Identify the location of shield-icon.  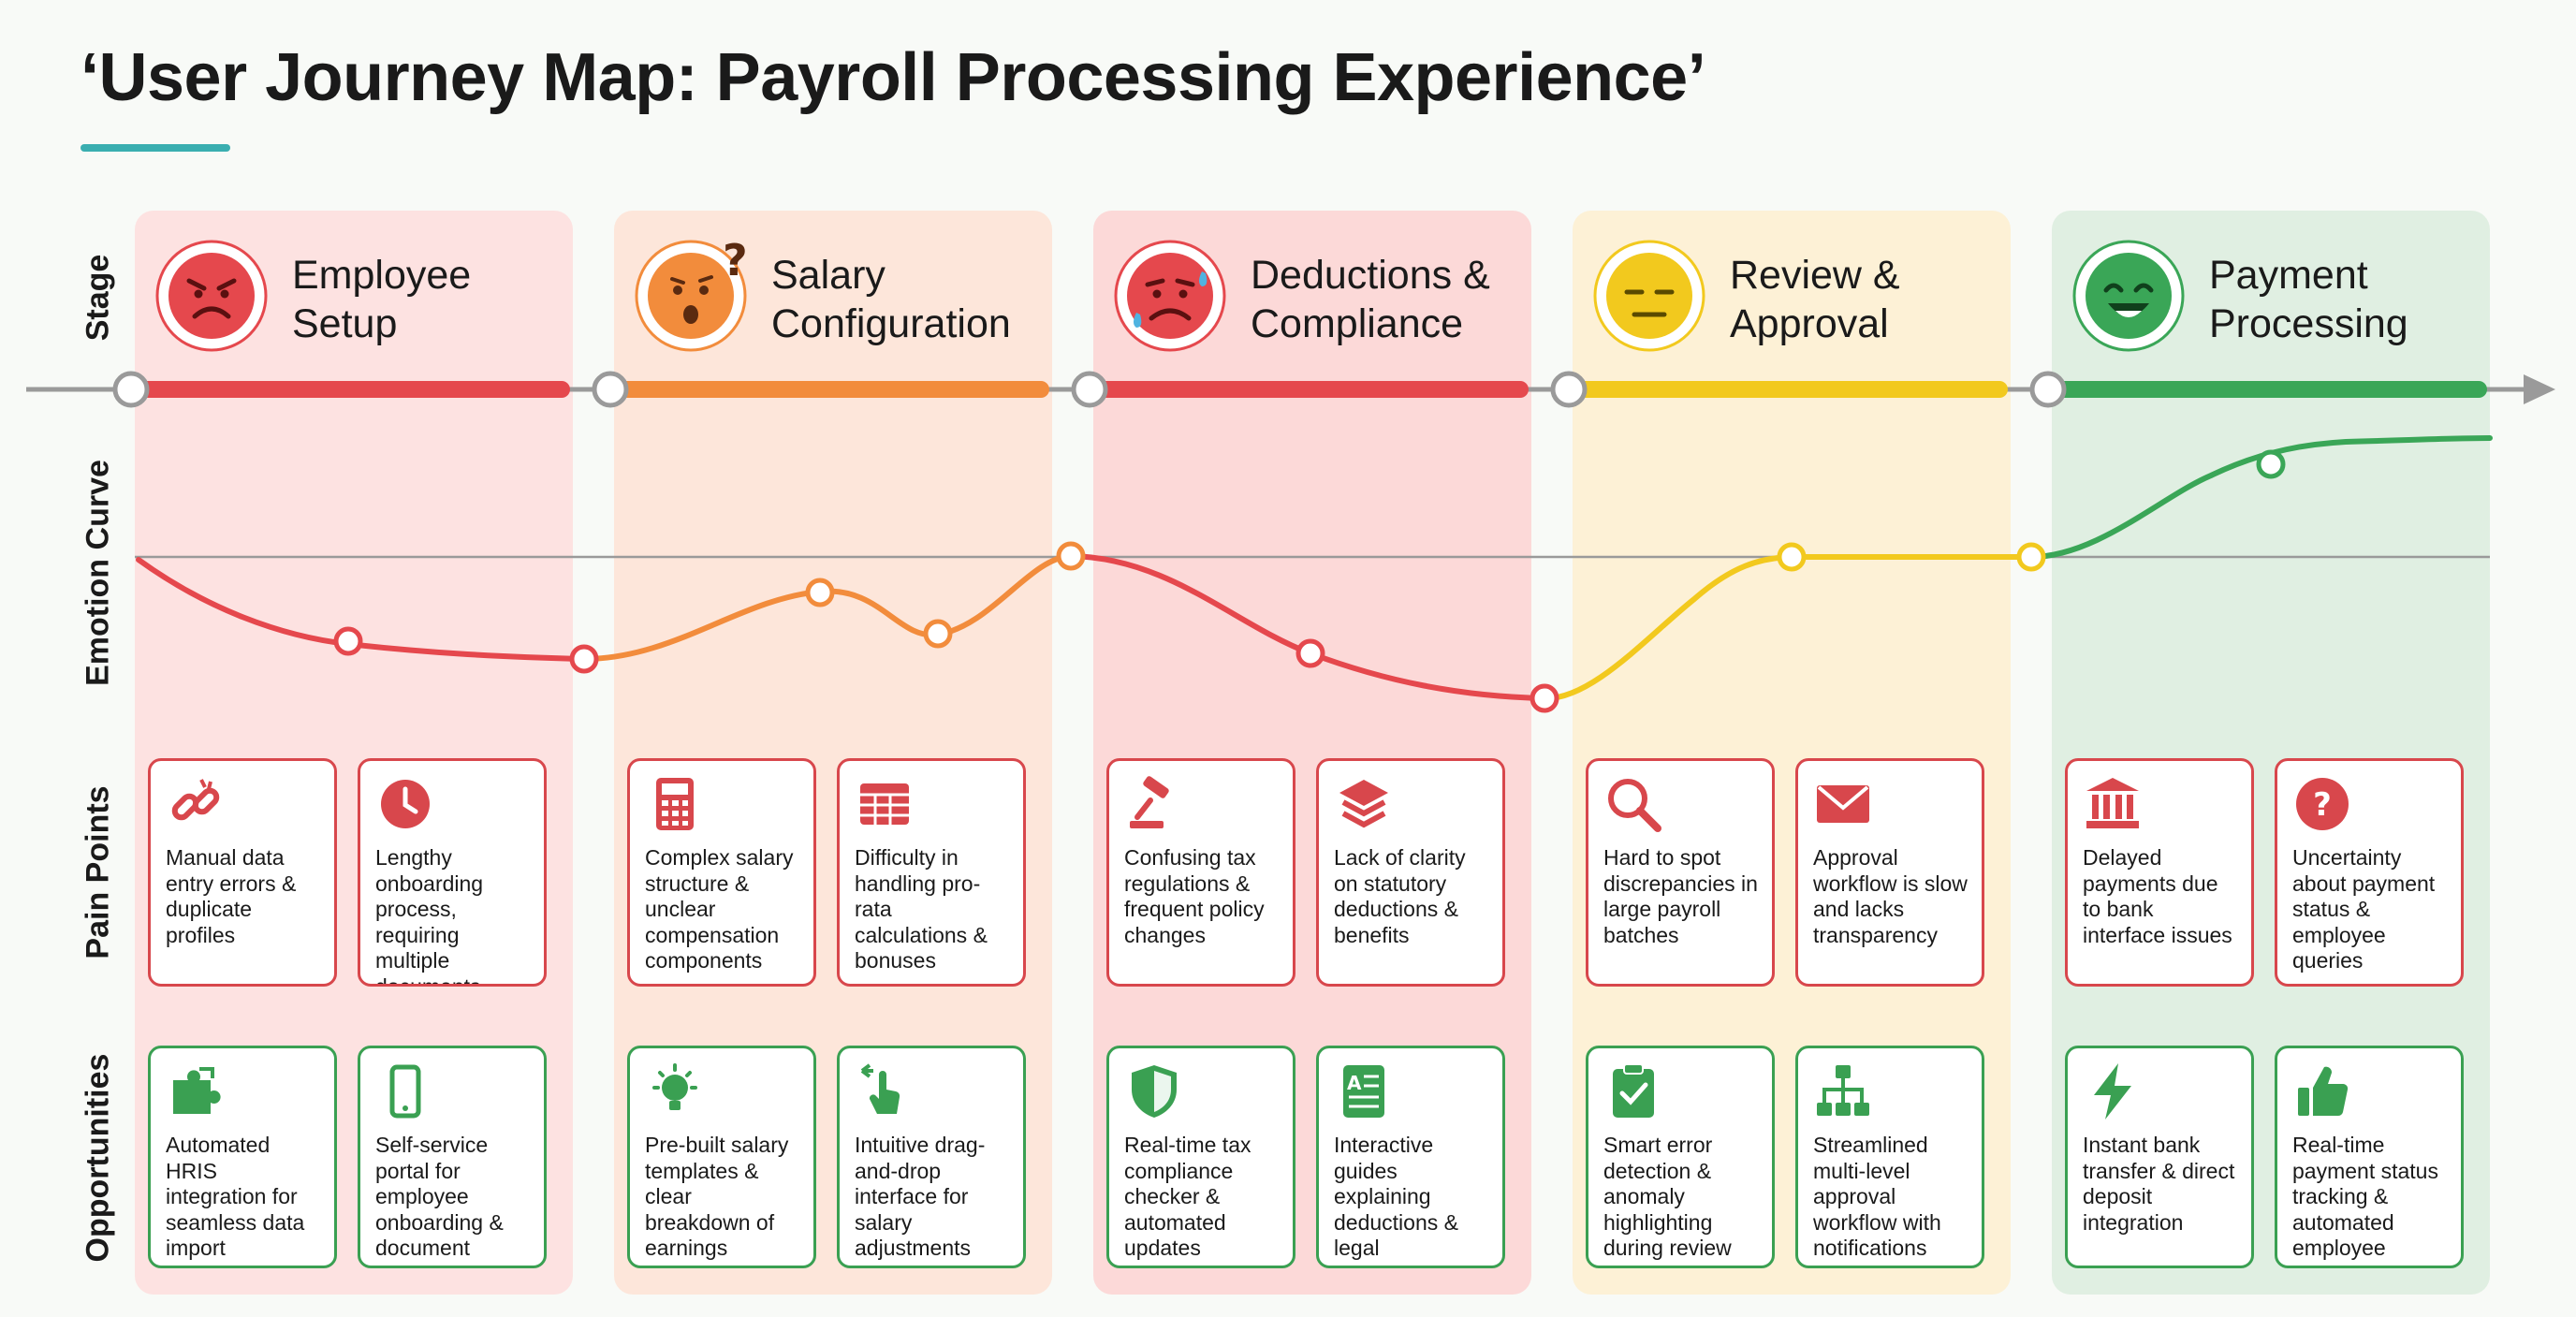
(1202, 1091).